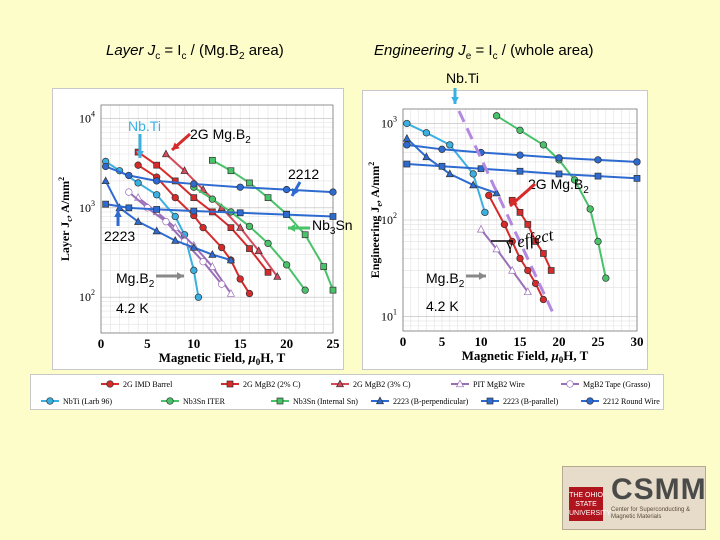 This screenshot has height=540, width=720. What do you see at coordinates (101, 343) in the screenshot?
I see `x-tick-label: 0` at bounding box center [101, 343].